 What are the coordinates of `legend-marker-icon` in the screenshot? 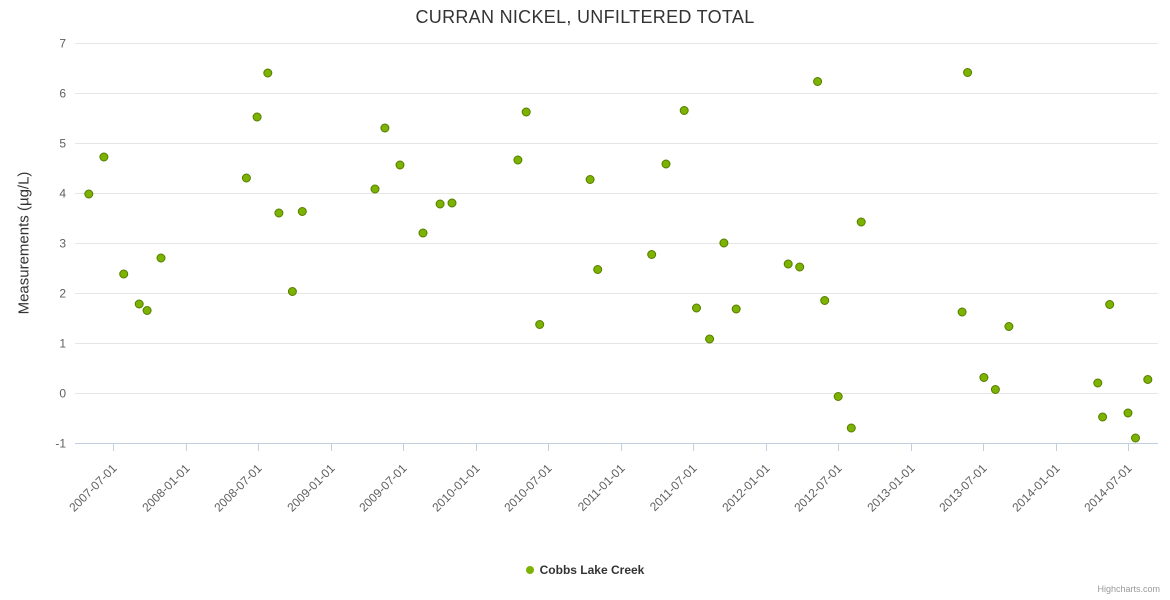 It's located at (529, 570).